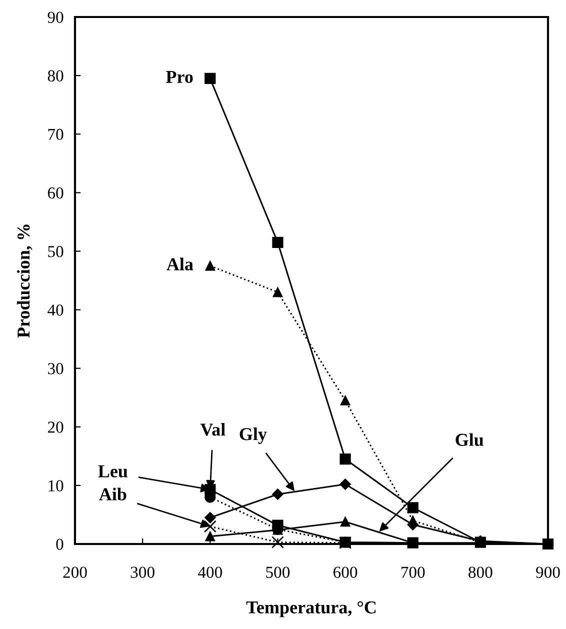  I want to click on y-tick-label: 60, so click(56, 193).